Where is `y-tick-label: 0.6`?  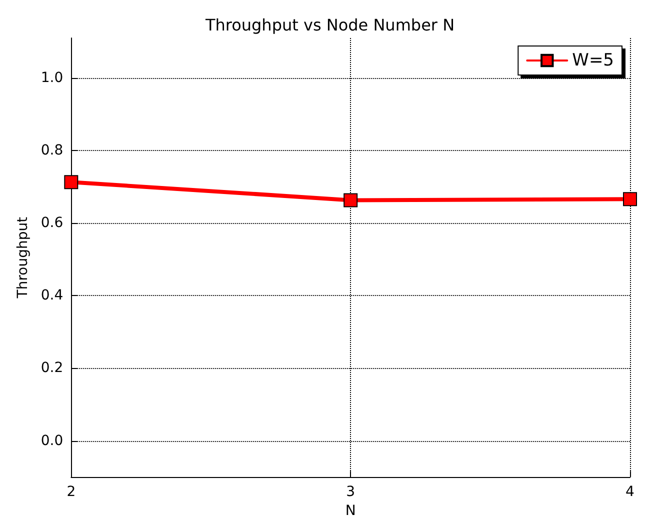
y-tick-label: 0.6 is located at coordinates (52, 223).